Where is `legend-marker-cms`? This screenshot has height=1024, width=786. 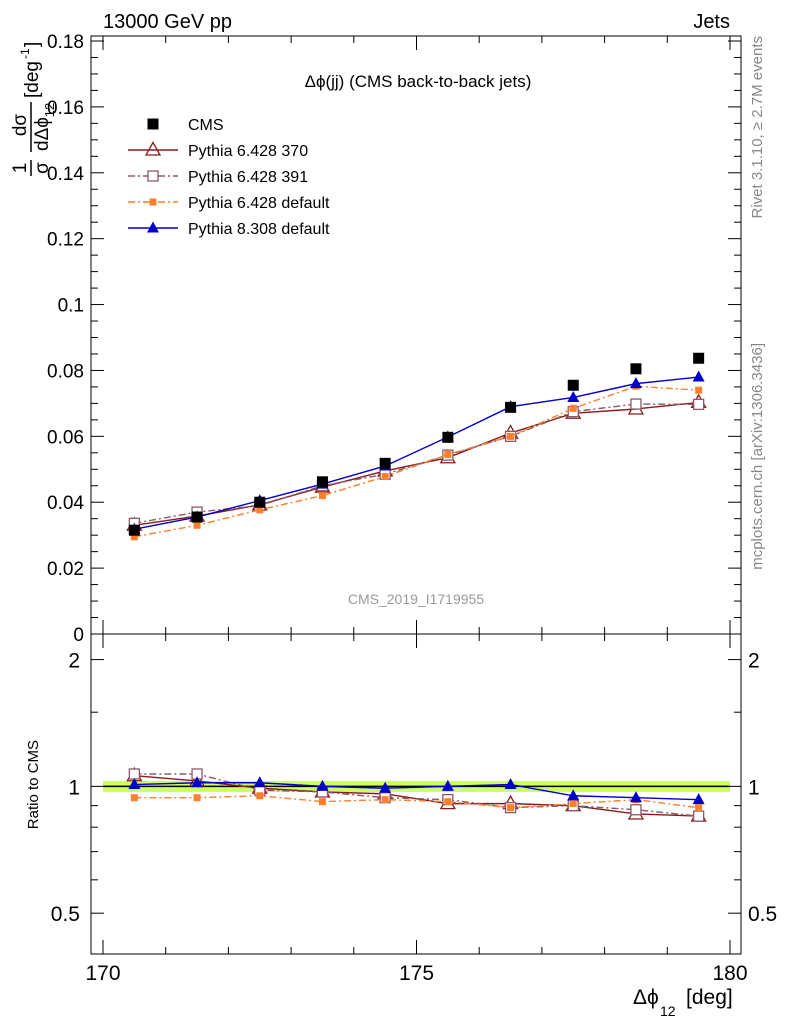 legend-marker-cms is located at coordinates (153, 124).